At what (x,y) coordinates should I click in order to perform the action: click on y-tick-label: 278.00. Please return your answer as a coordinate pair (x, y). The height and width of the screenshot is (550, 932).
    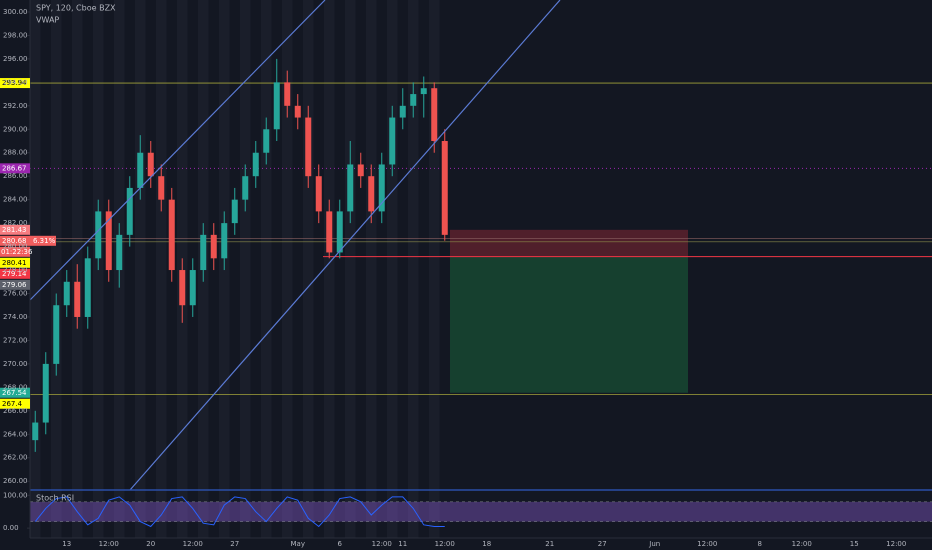
    Looking at the image, I should click on (15, 270).